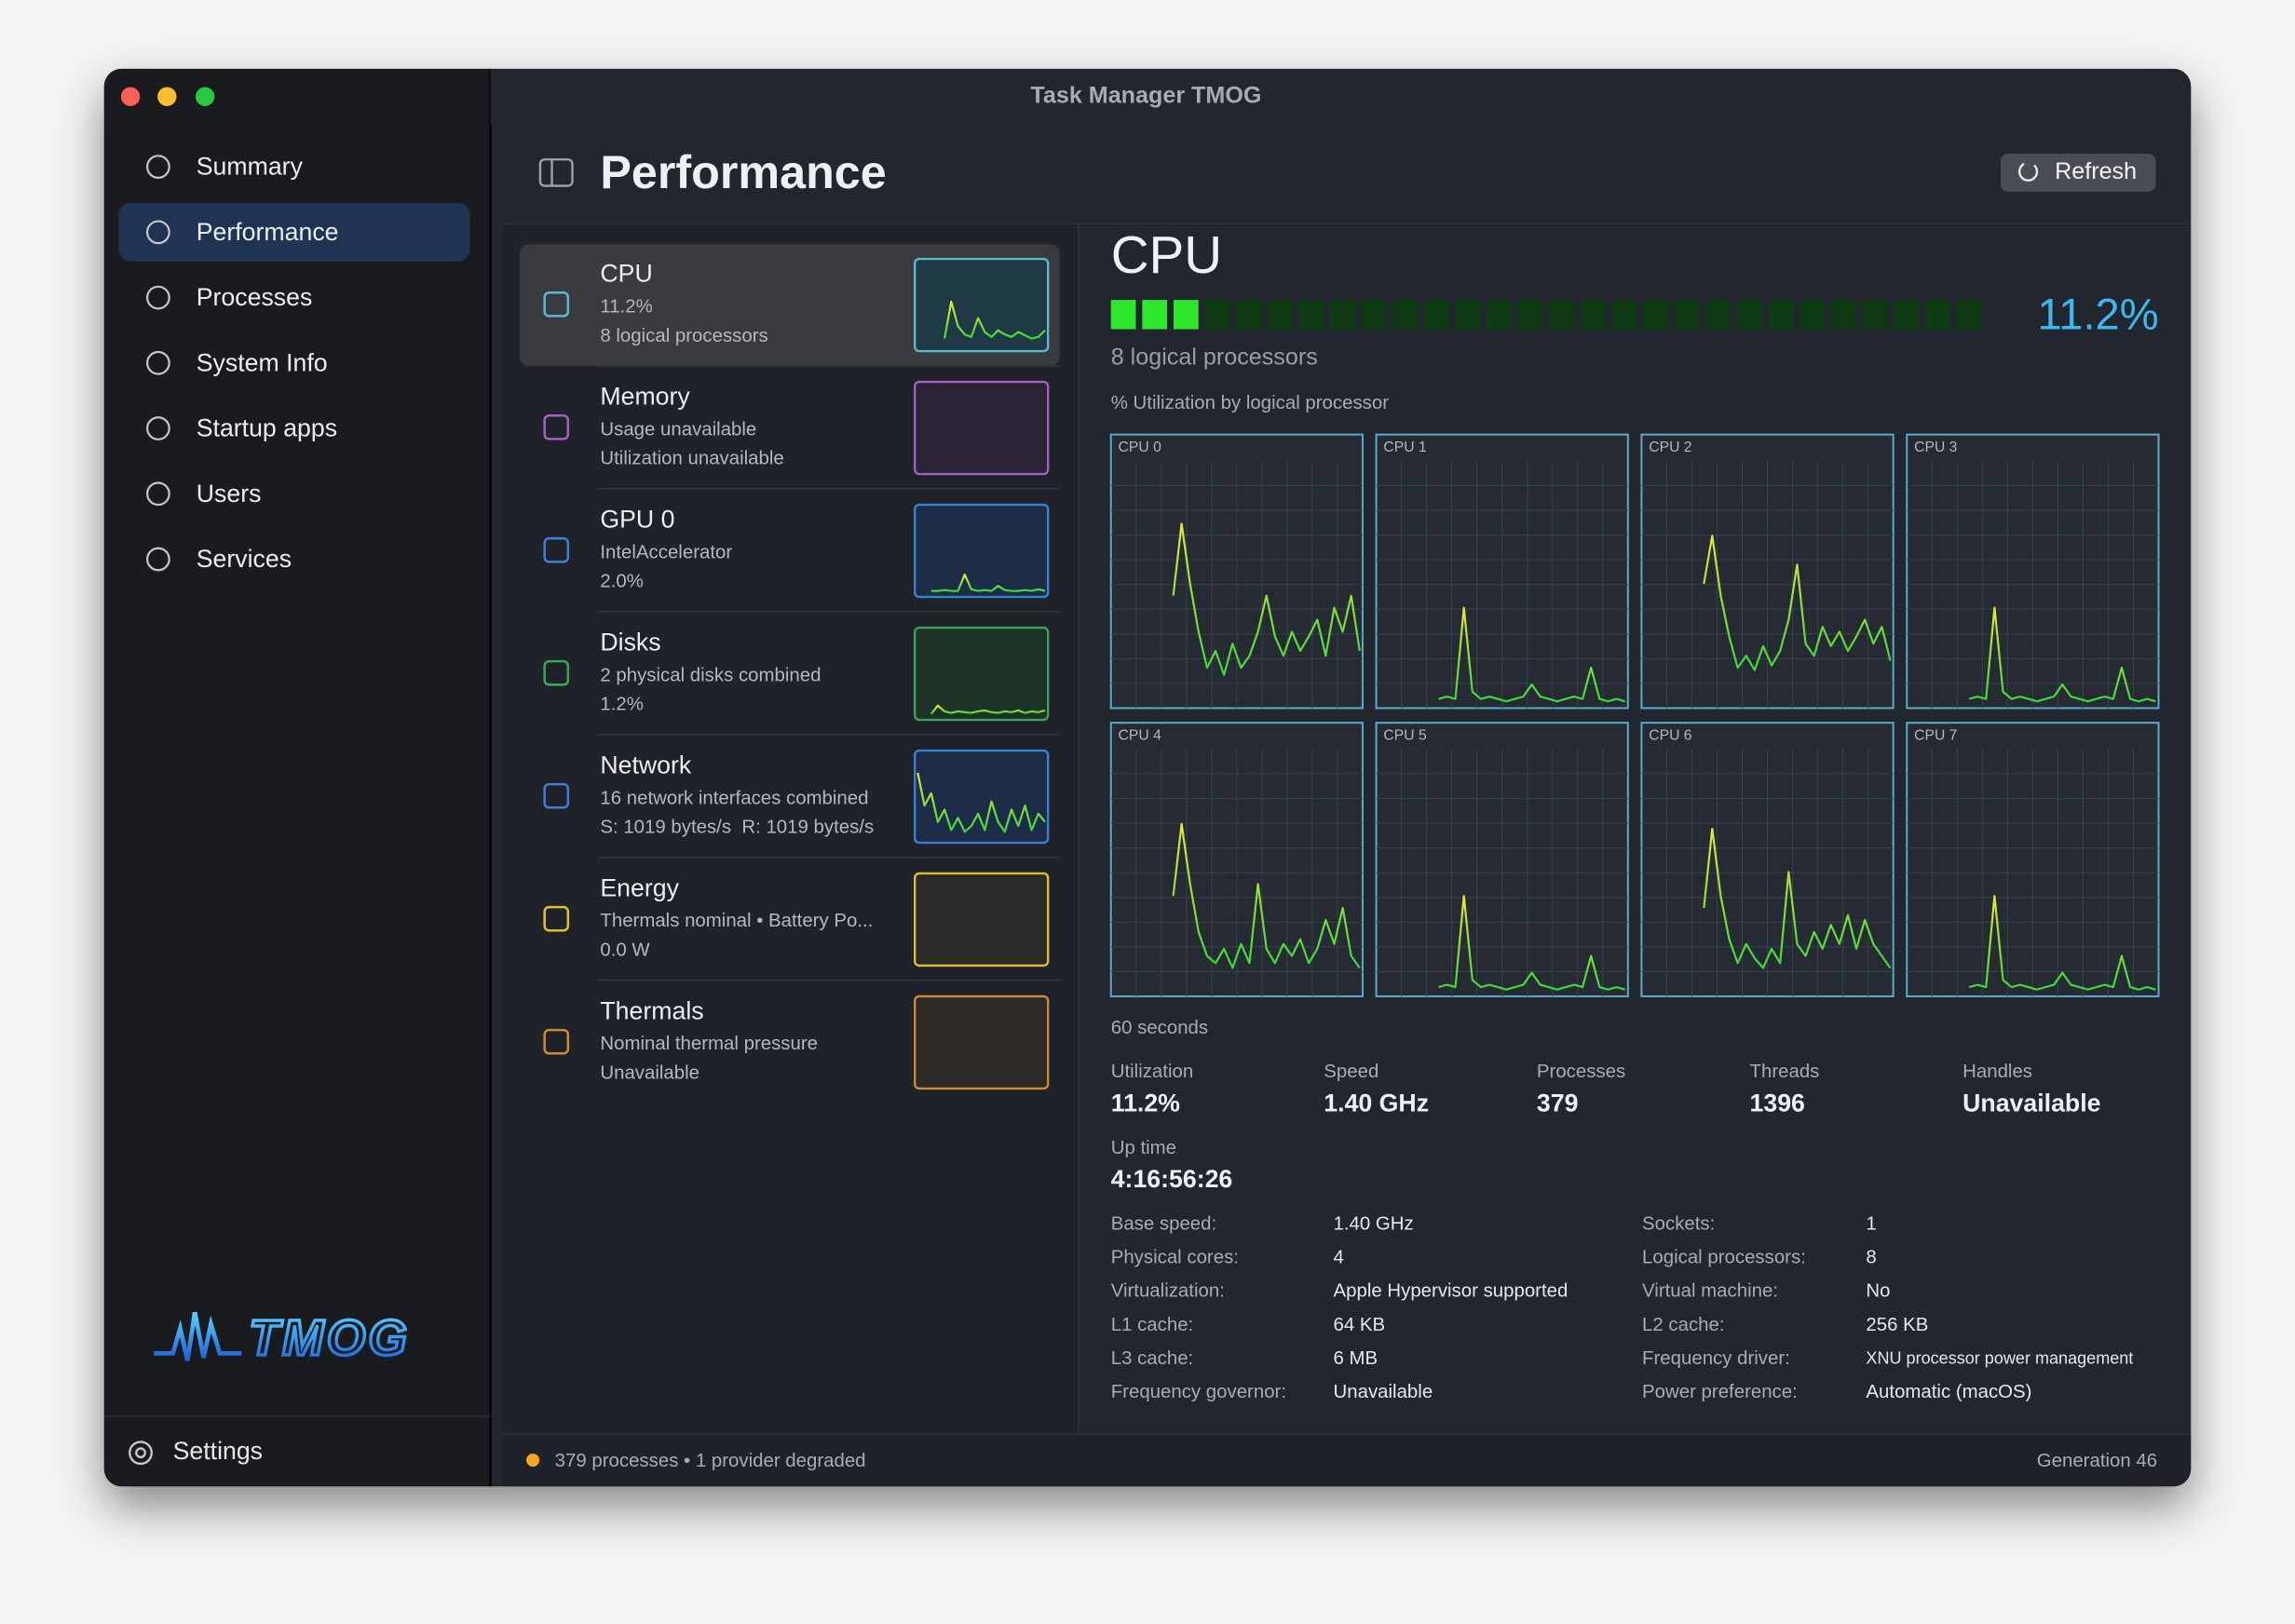  Describe the element at coordinates (1767, 859) in the screenshot. I see `core-graph: CPU 6` at that location.